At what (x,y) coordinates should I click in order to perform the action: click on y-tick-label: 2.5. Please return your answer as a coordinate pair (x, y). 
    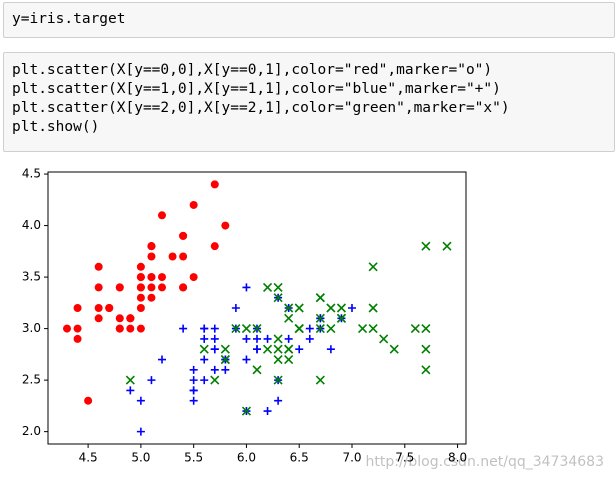
    Looking at the image, I should click on (31, 380).